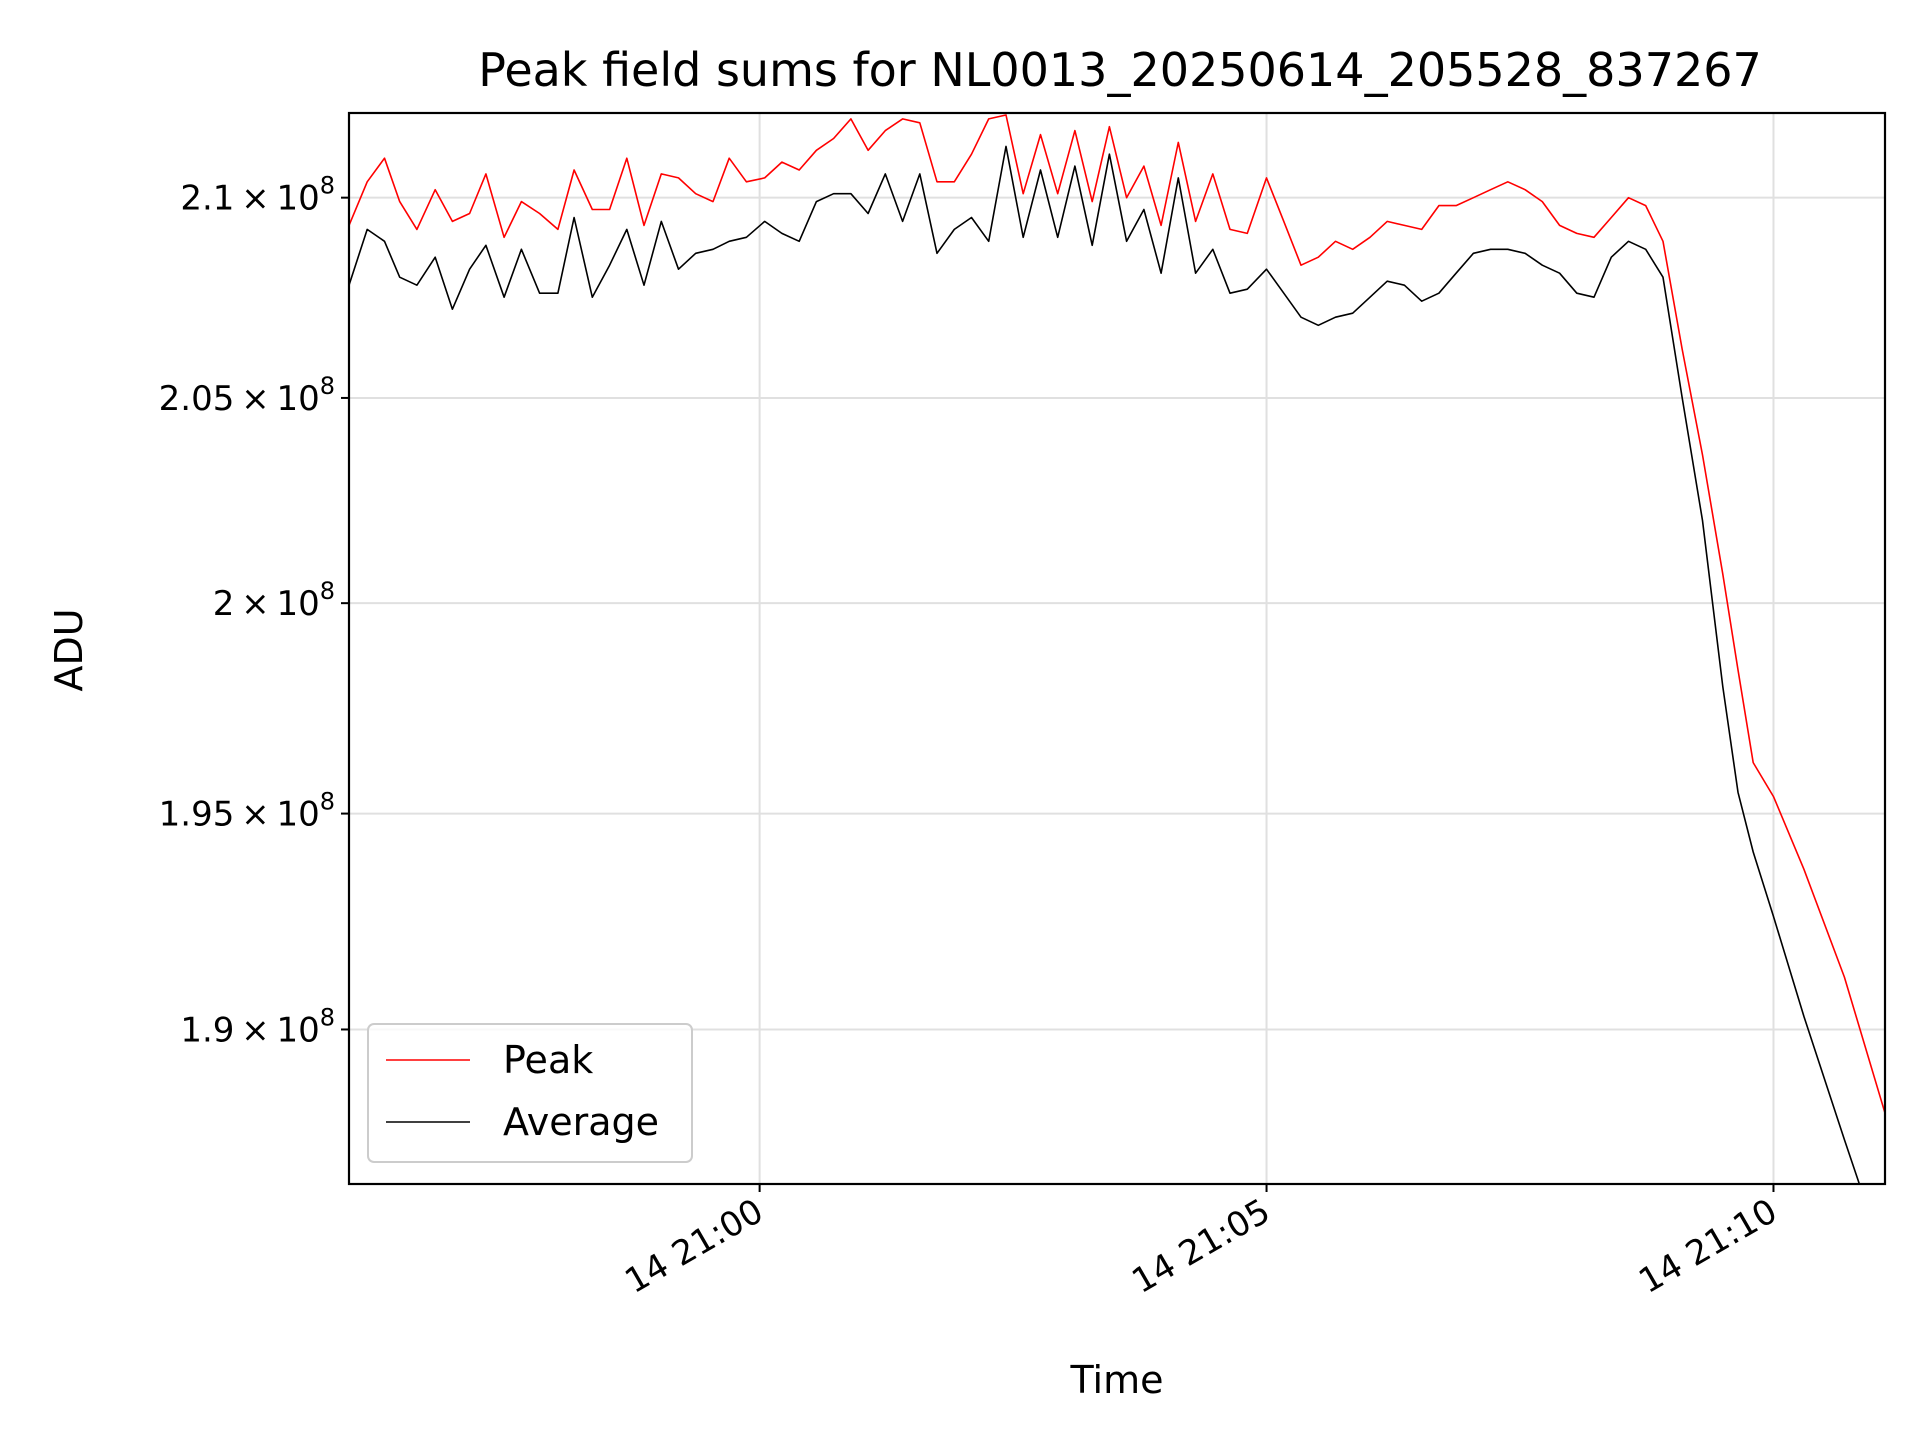 The width and height of the screenshot is (1920, 1440). What do you see at coordinates (581, 1122) in the screenshot?
I see `legend-label-average: Average` at bounding box center [581, 1122].